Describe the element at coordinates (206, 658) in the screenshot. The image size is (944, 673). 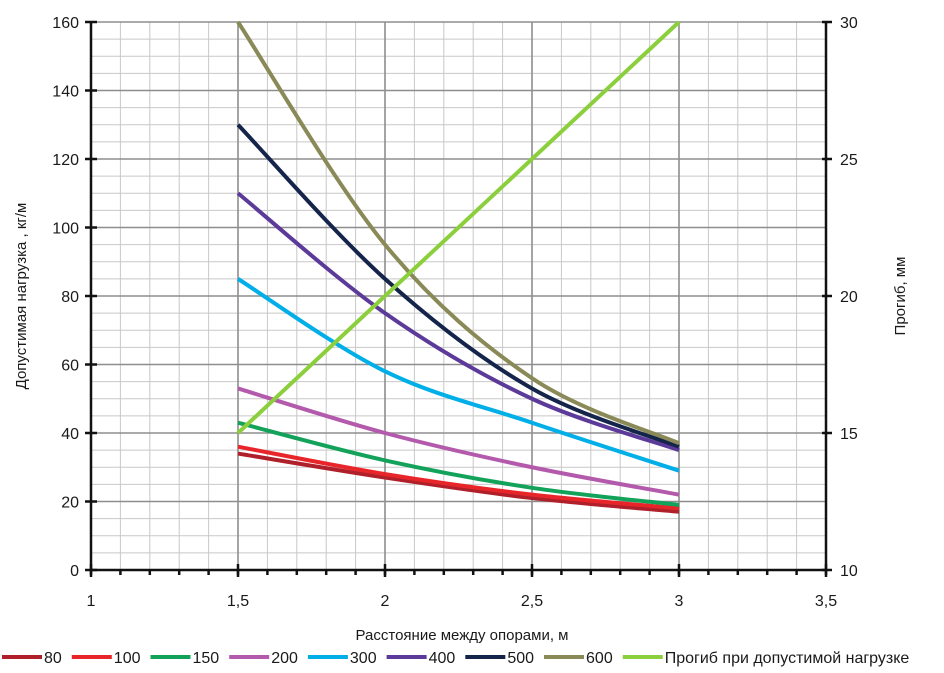
I see `legend-label-2: 150` at that location.